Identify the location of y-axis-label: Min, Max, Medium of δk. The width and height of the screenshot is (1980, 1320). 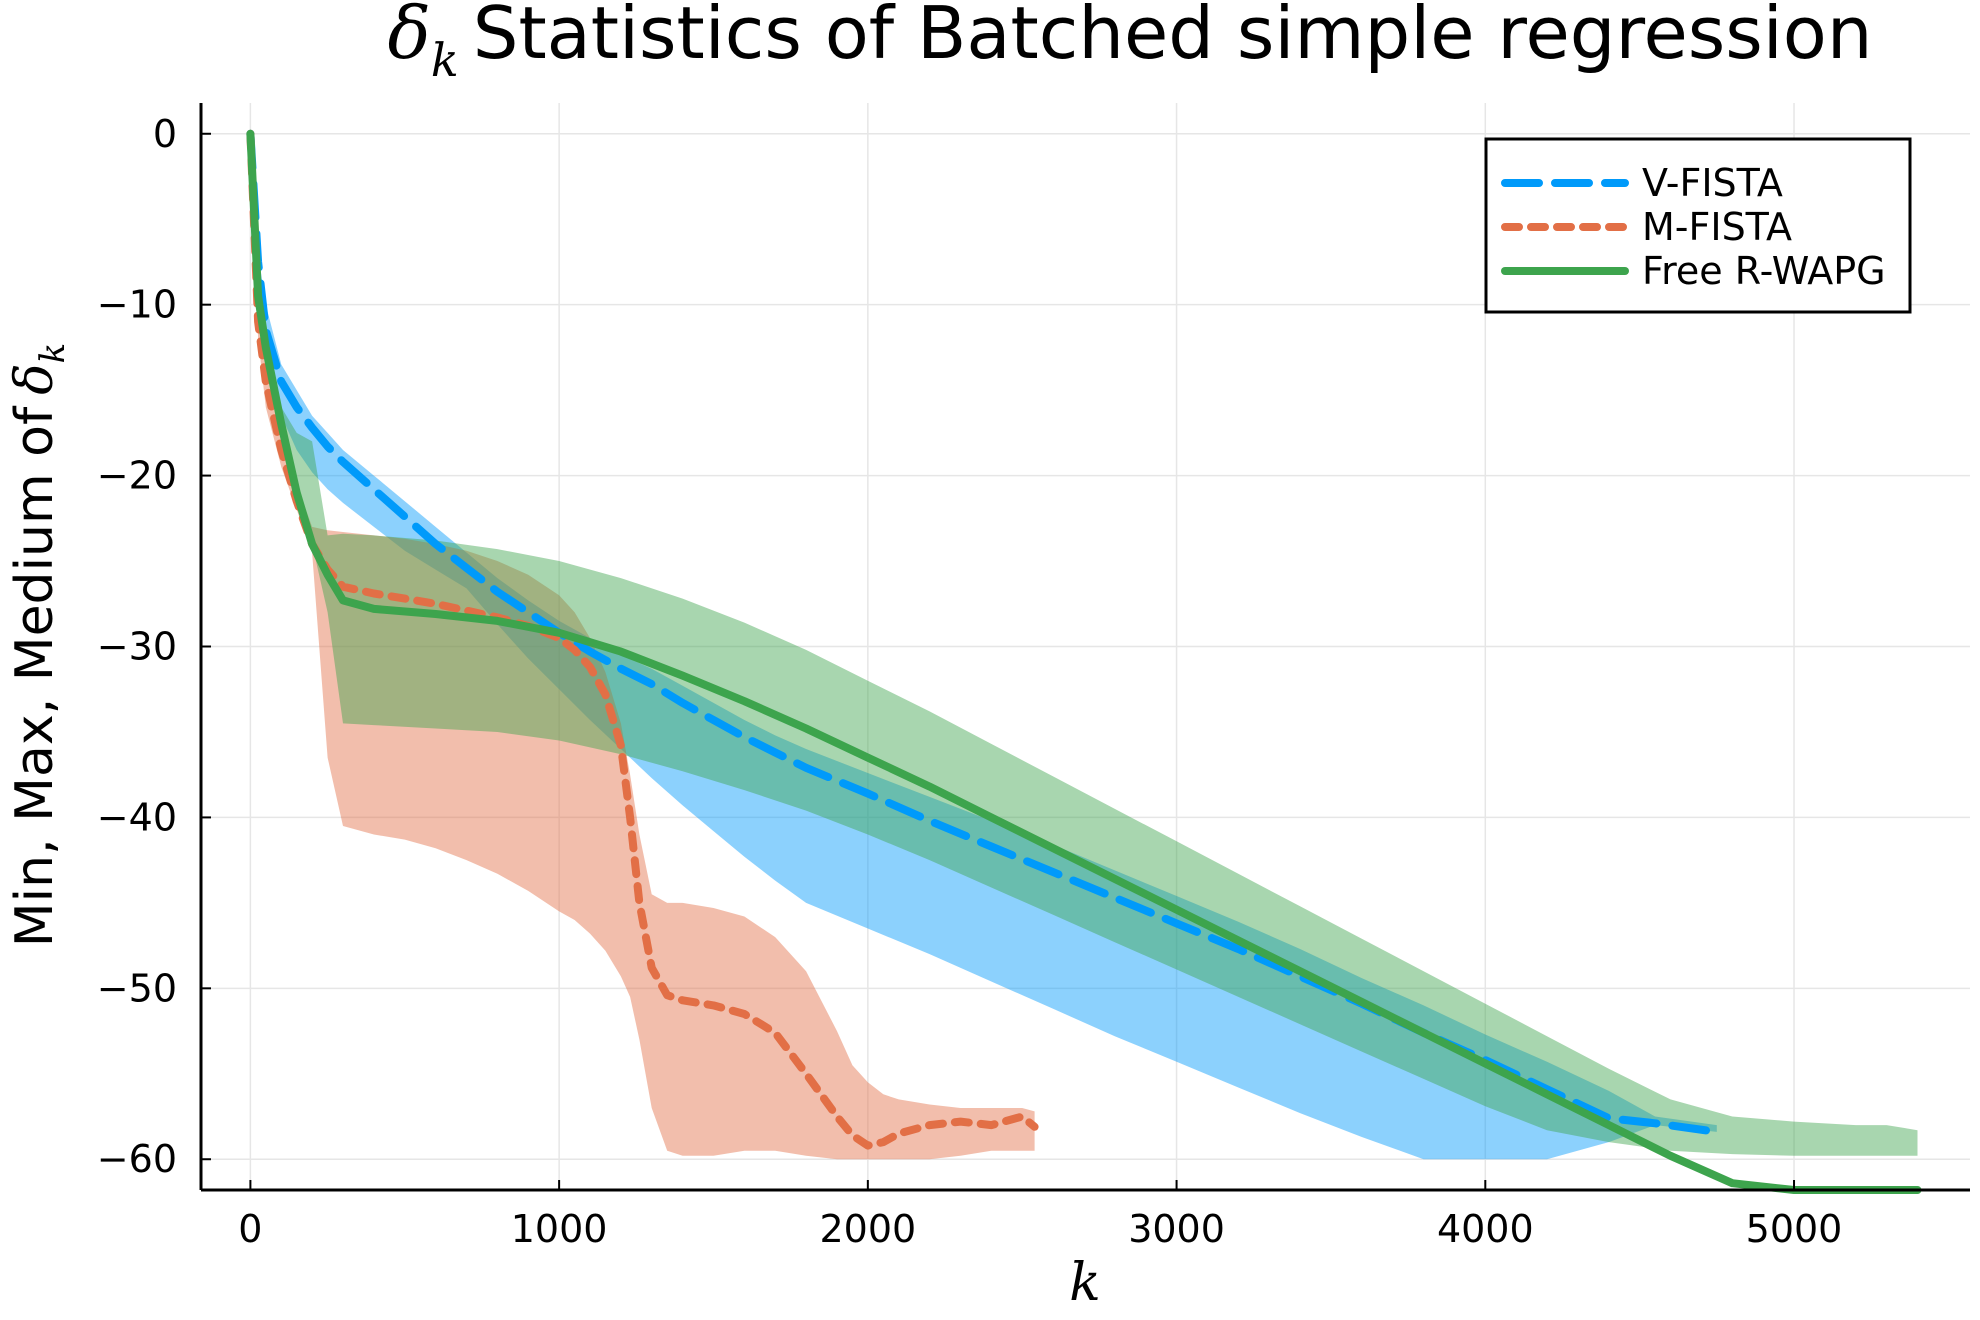
(39, 645).